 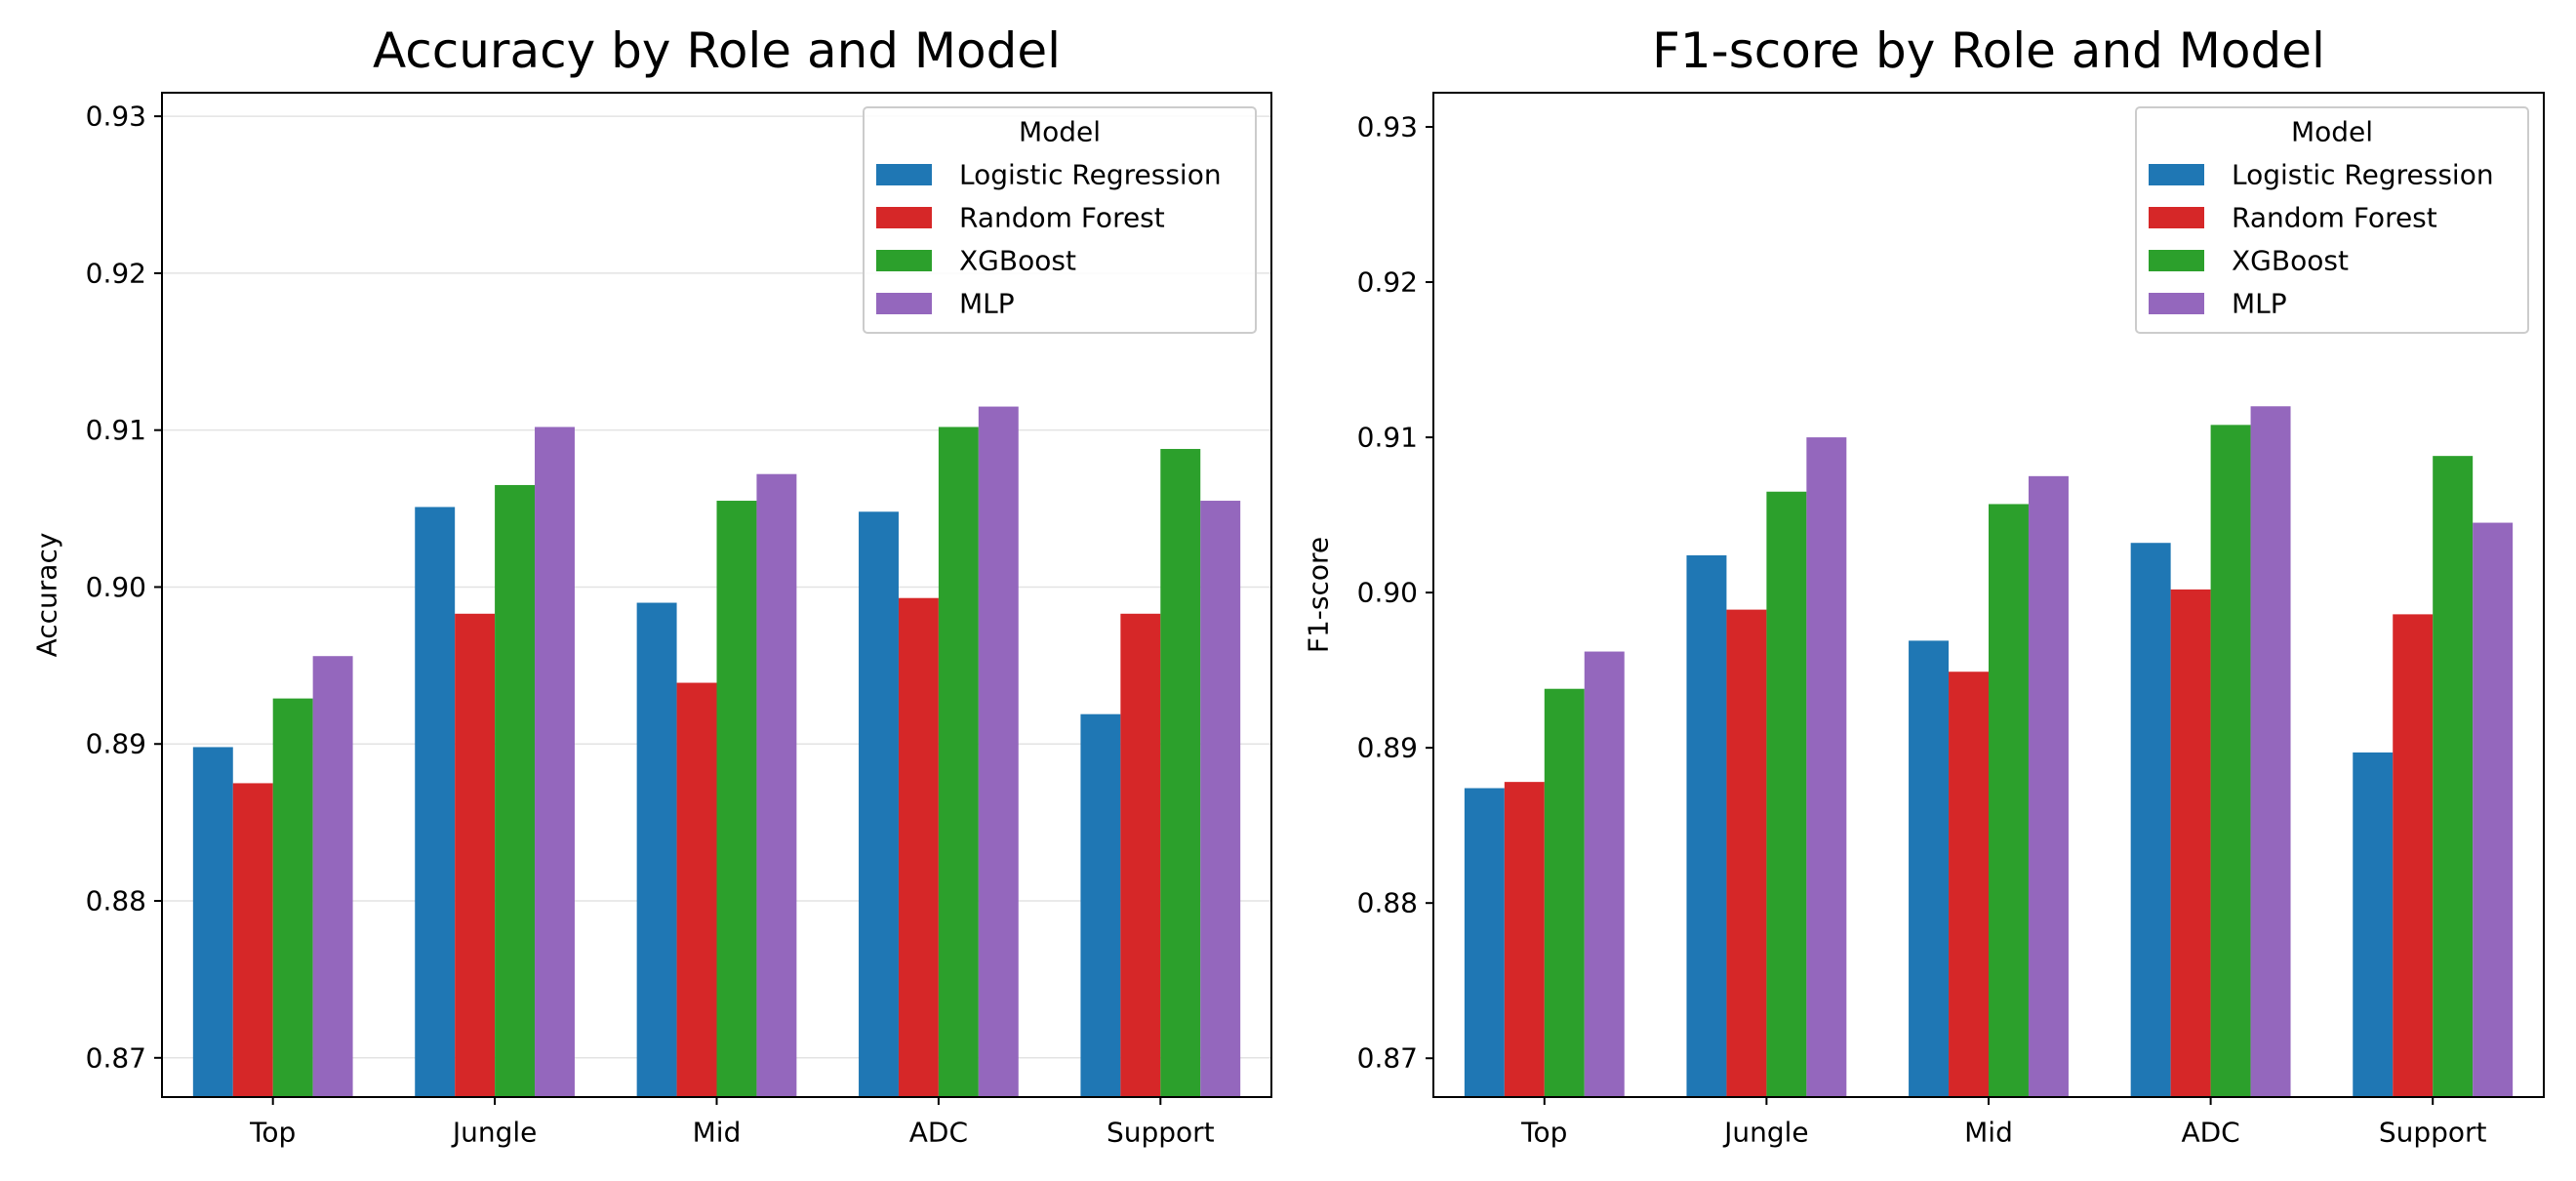 I want to click on y-axis-label: F1-score, so click(x=1319, y=595).